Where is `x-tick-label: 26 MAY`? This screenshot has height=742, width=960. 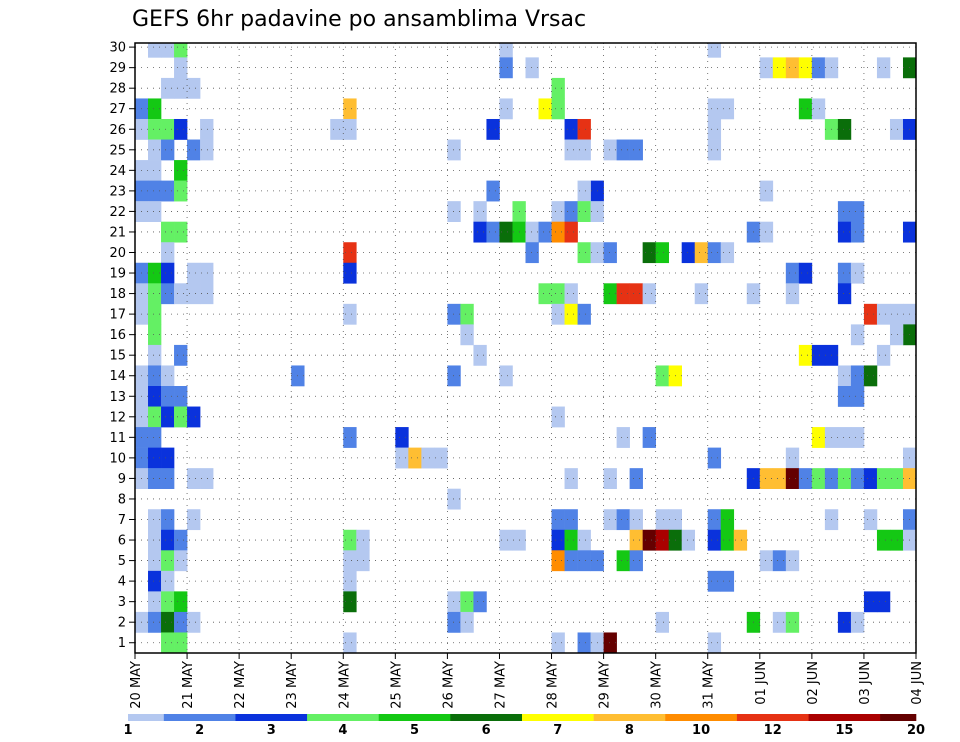 x-tick-label: 26 MAY is located at coordinates (448, 685).